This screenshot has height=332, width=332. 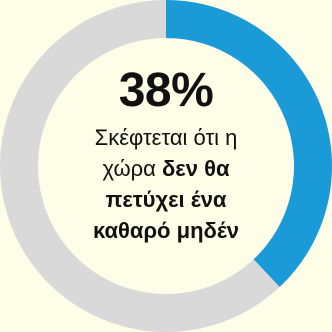 I want to click on description-line-2: χώρα δεν θα, so click(x=166, y=168).